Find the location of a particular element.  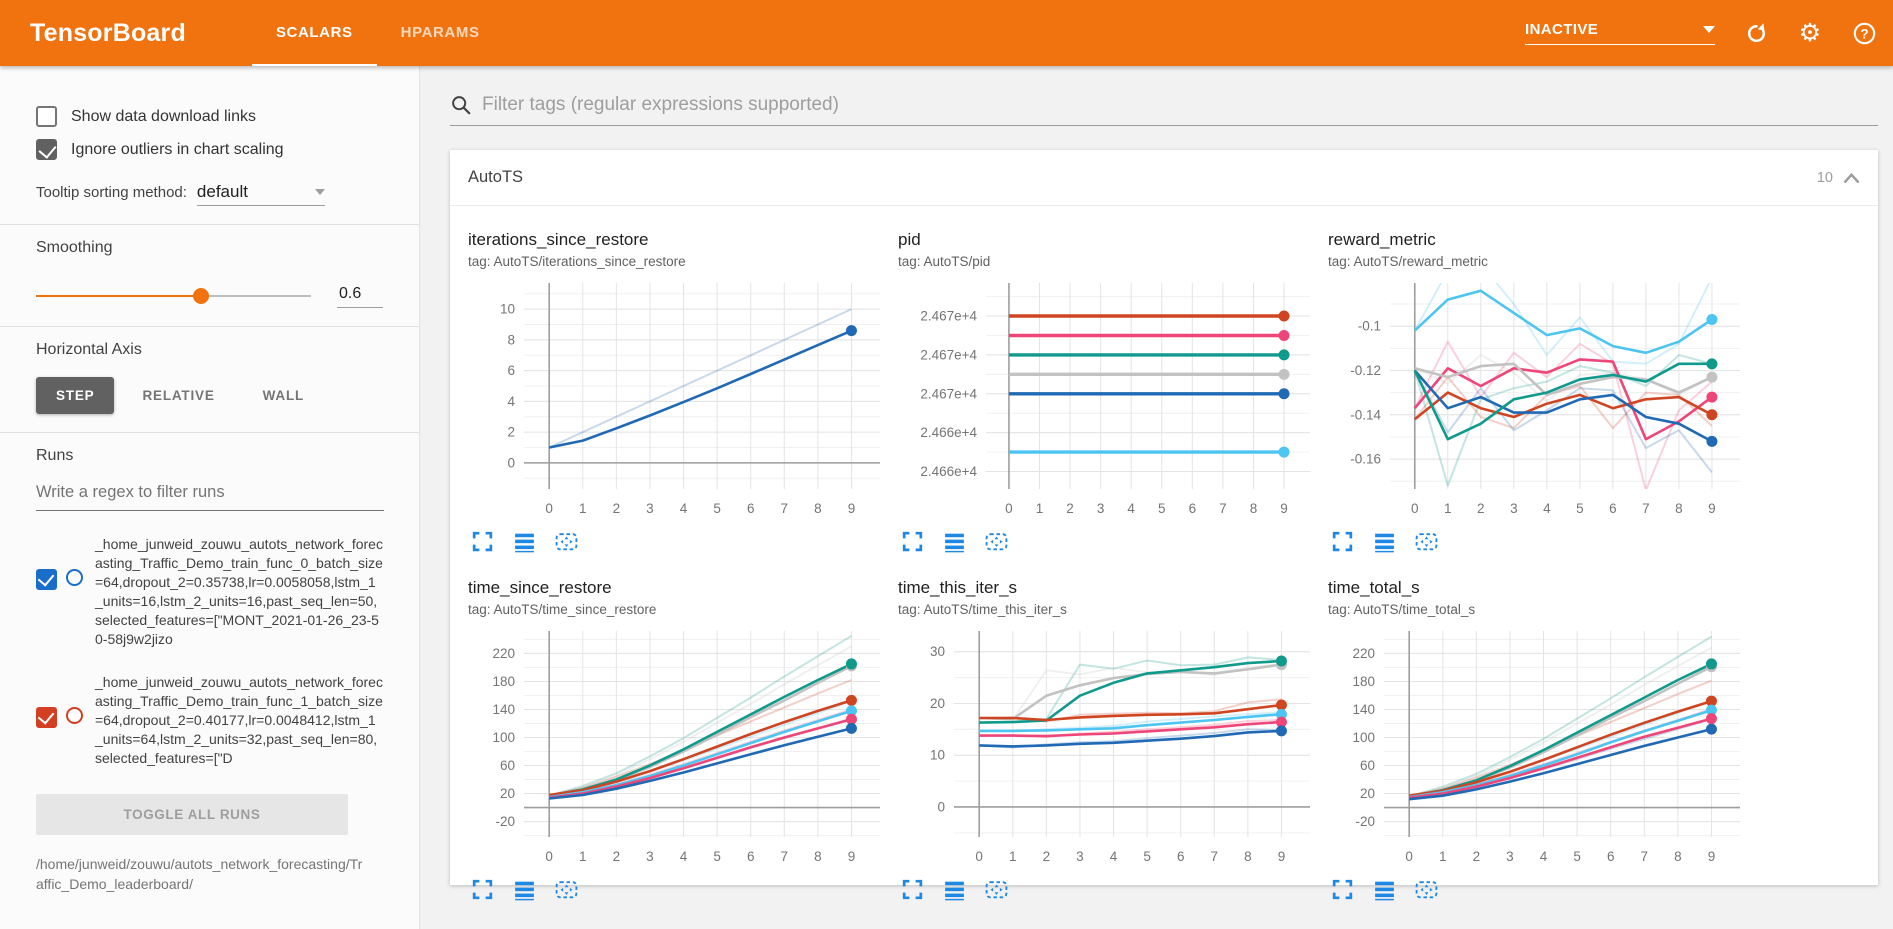

data-status-dropdown: INACTIVE is located at coordinates (1620, 33).